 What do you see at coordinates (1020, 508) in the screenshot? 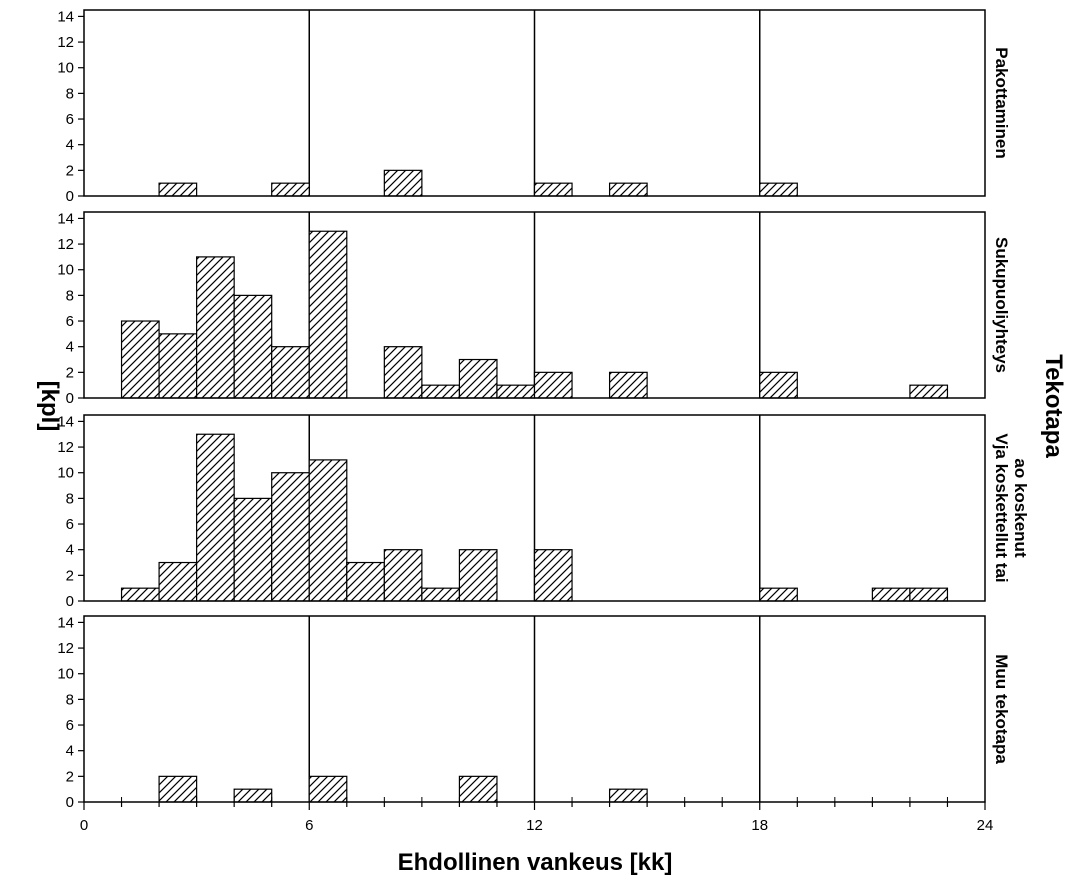
I see `facet-label: ao koskenut` at bounding box center [1020, 508].